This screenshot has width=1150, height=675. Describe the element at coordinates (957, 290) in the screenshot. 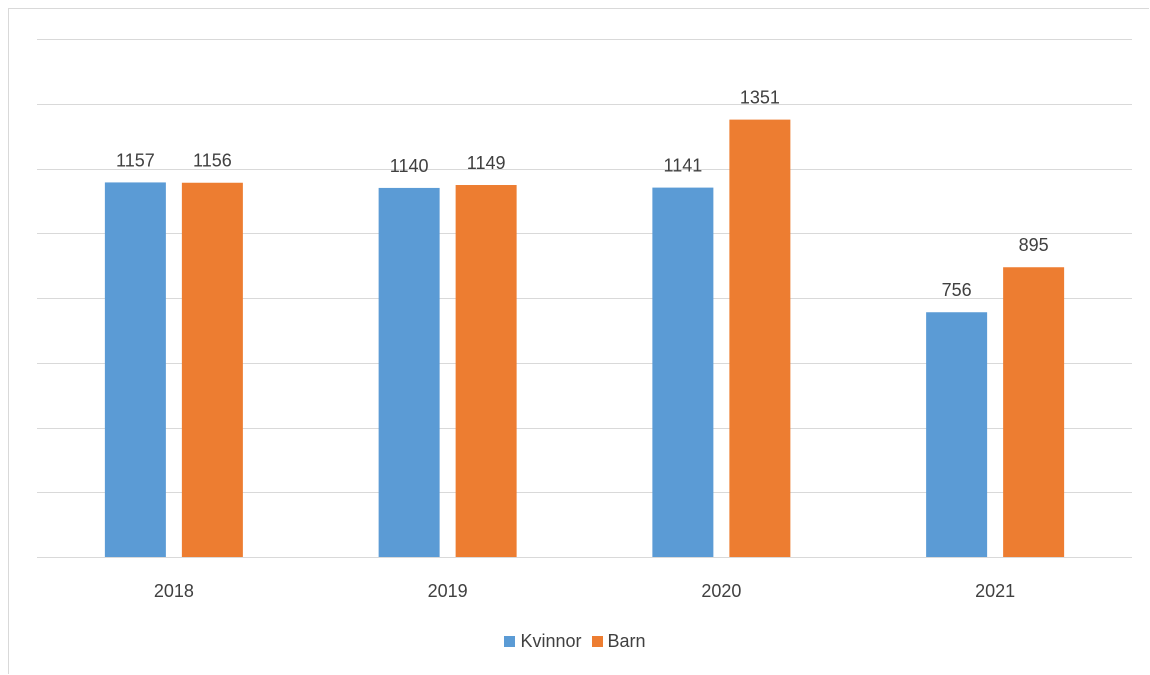

I see `data-label-kvinnor-2021: 756` at that location.